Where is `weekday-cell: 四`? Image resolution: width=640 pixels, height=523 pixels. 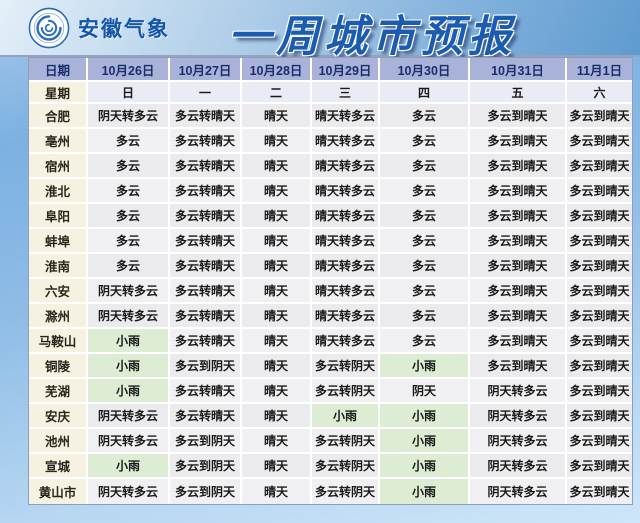 weekday-cell: 四 is located at coordinates (425, 93).